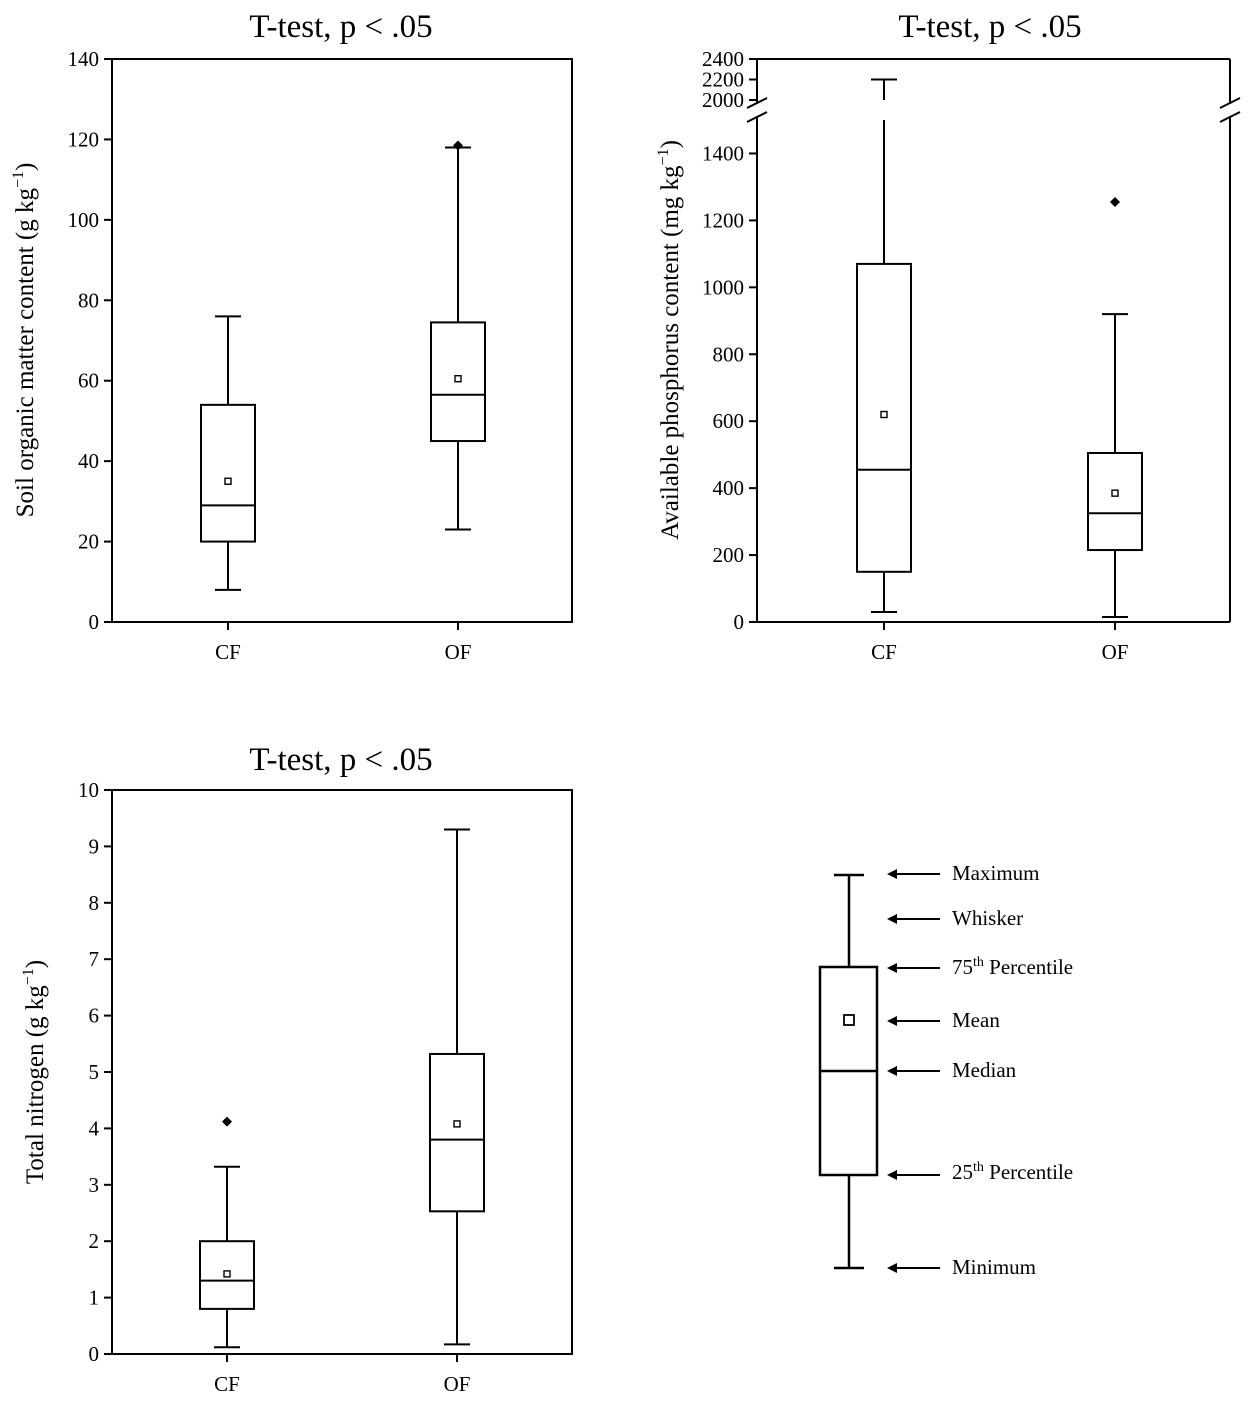  I want to click on legend-arrows, so click(913, 1071).